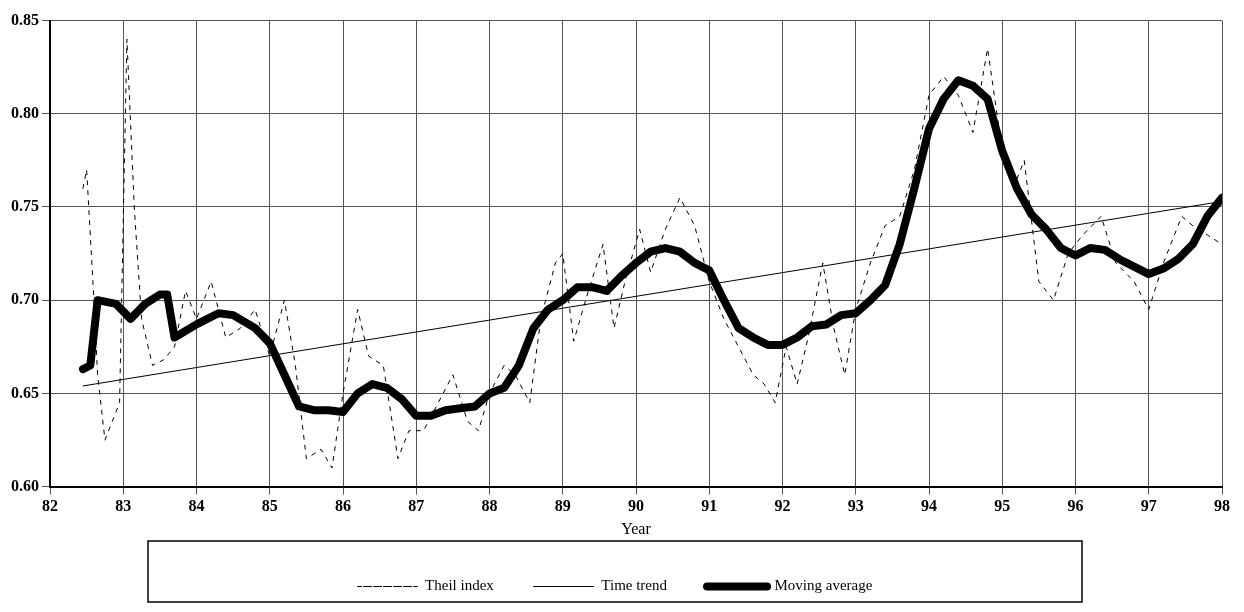  I want to click on x-tick-label: 86, so click(343, 506).